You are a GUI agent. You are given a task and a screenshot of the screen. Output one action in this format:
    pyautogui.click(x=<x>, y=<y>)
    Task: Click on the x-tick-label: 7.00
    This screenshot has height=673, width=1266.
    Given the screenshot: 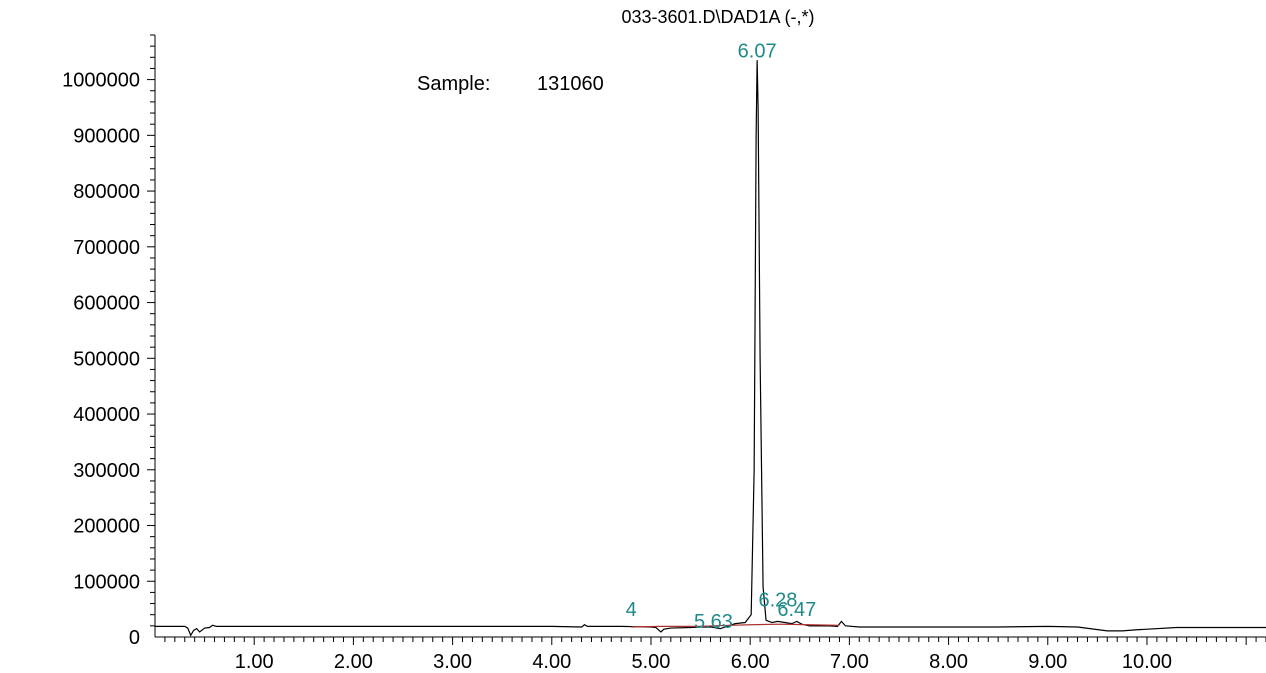 What is the action you would take?
    pyautogui.click(x=849, y=662)
    